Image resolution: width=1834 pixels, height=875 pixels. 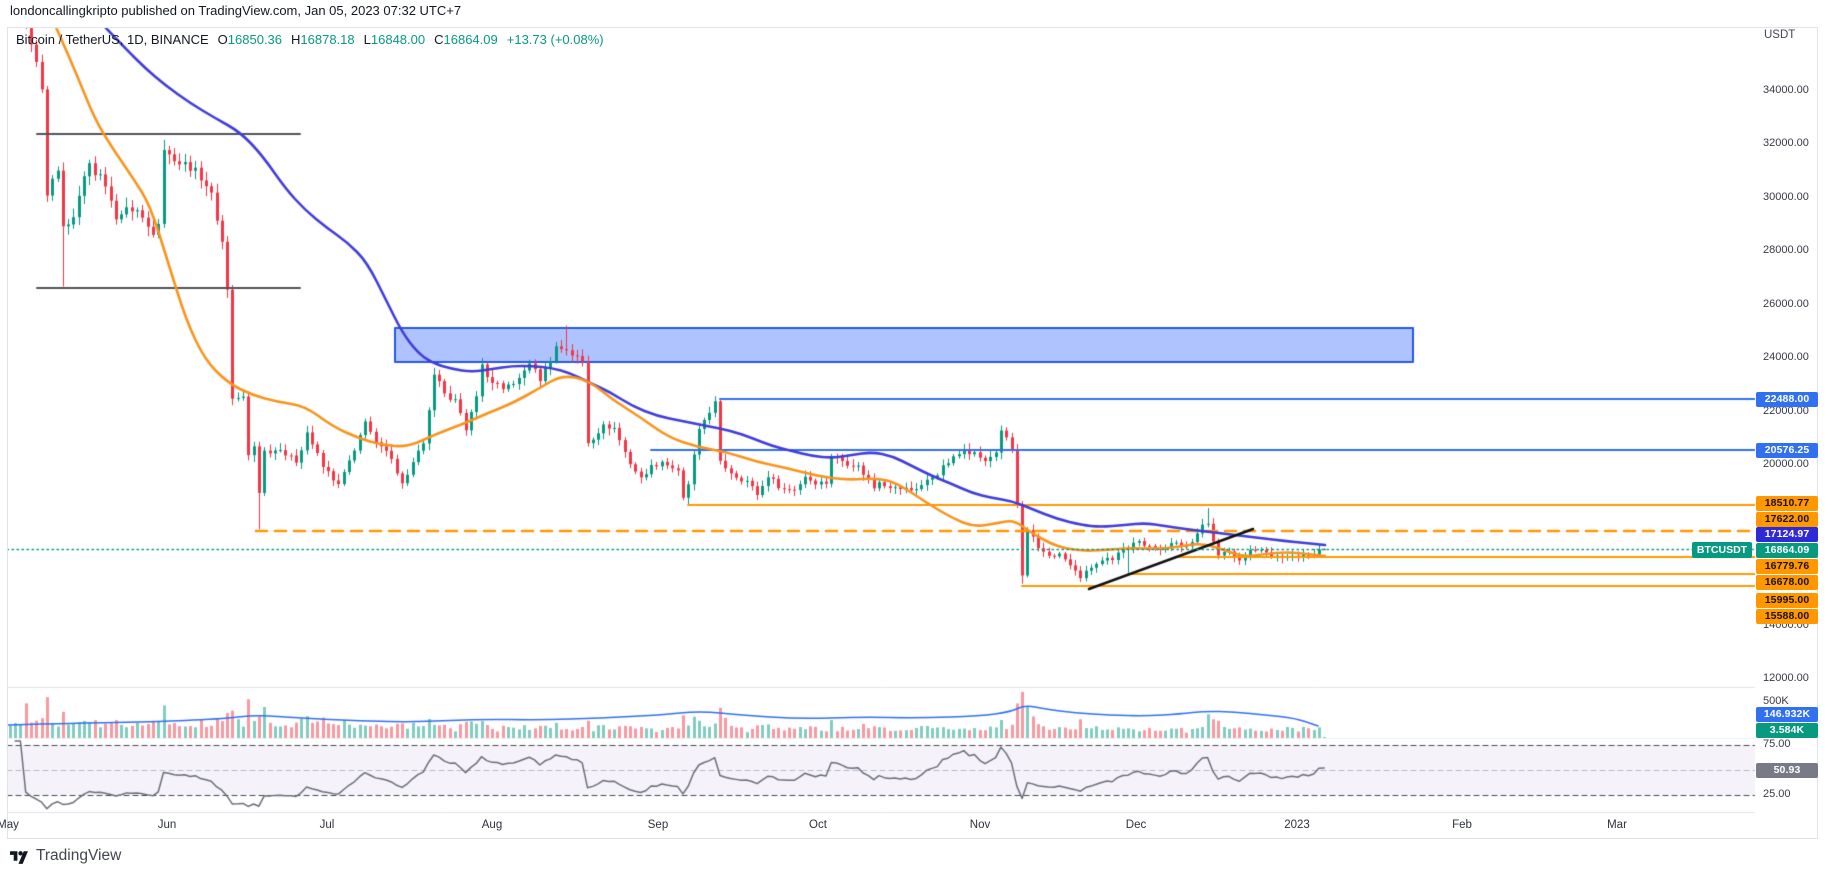 I want to click on axis-value-label: 22488.00, so click(x=1787, y=399).